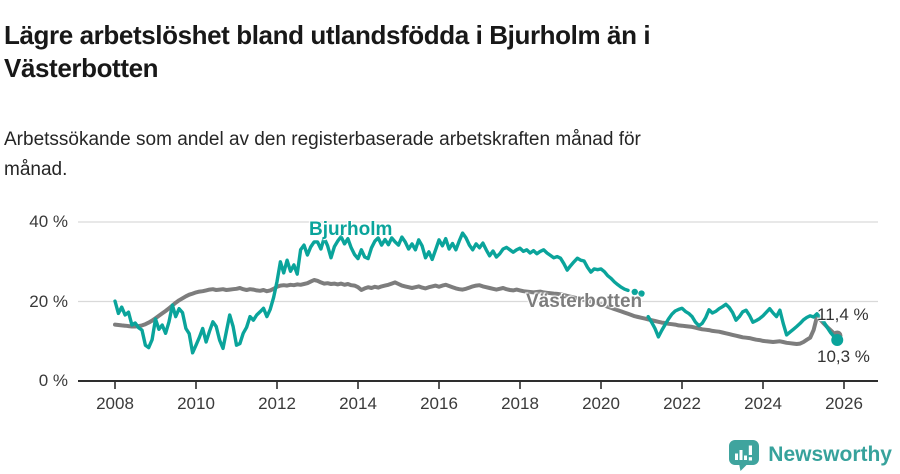 This screenshot has height=474, width=900. What do you see at coordinates (682, 403) in the screenshot?
I see `x-tick-label: 2022` at bounding box center [682, 403].